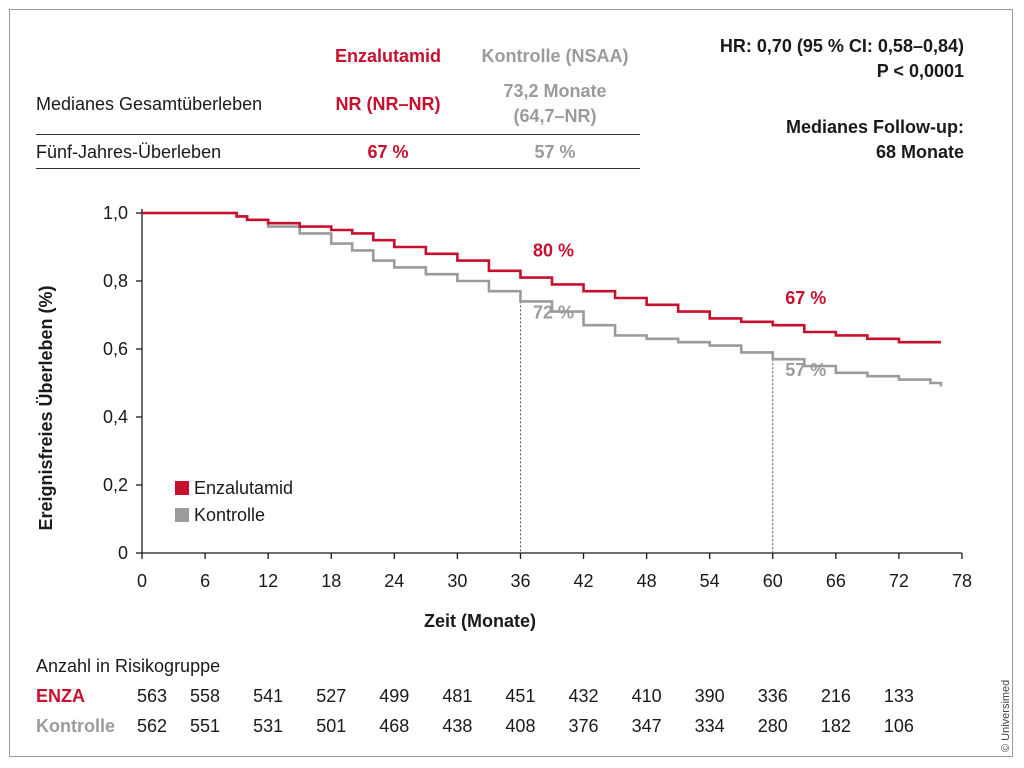 This screenshot has width=1024, height=768. Describe the element at coordinates (919, 152) in the screenshot. I see `followup-value: 68 Monate` at that location.